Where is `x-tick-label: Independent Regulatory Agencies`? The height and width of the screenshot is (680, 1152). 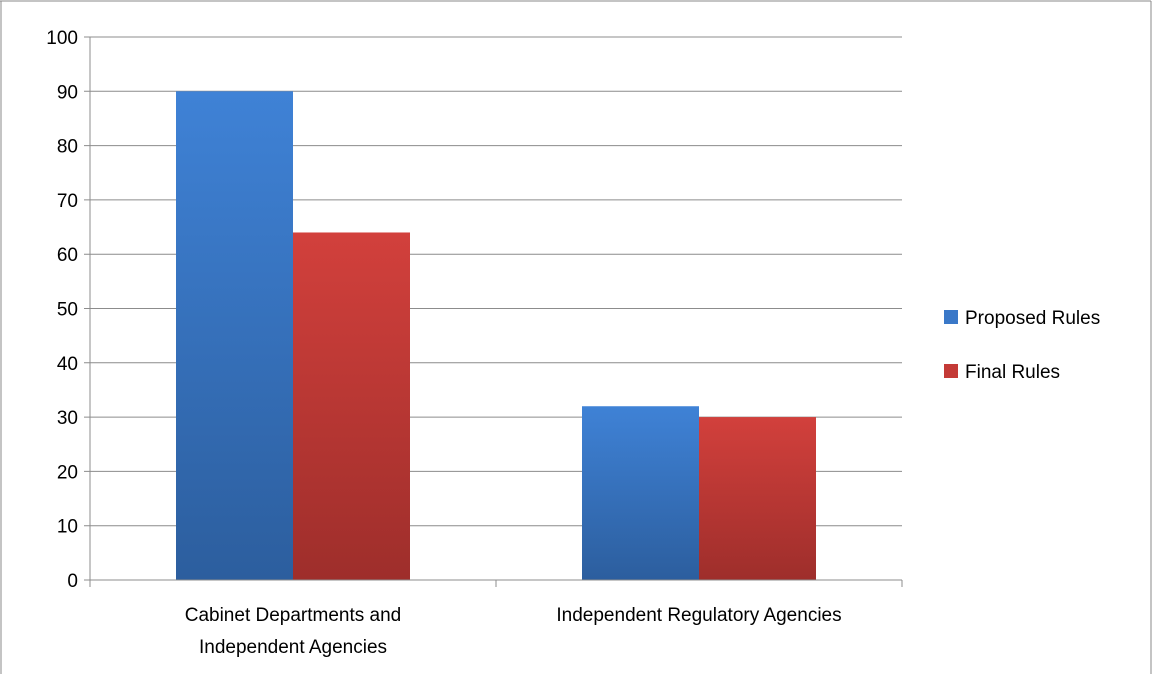 x-tick-label: Independent Regulatory Agencies is located at coordinates (698, 615).